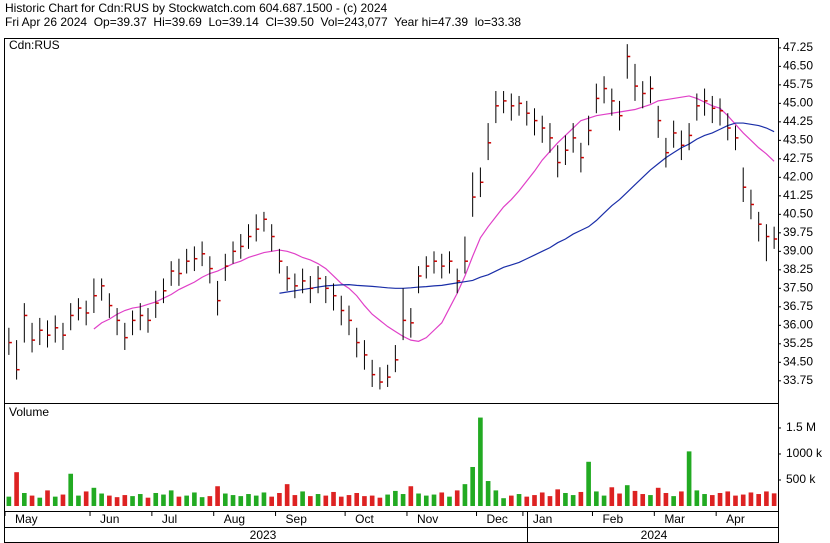 Image resolution: width=830 pixels, height=543 pixels. I want to click on y-tick-label: 43.50, so click(798, 140).